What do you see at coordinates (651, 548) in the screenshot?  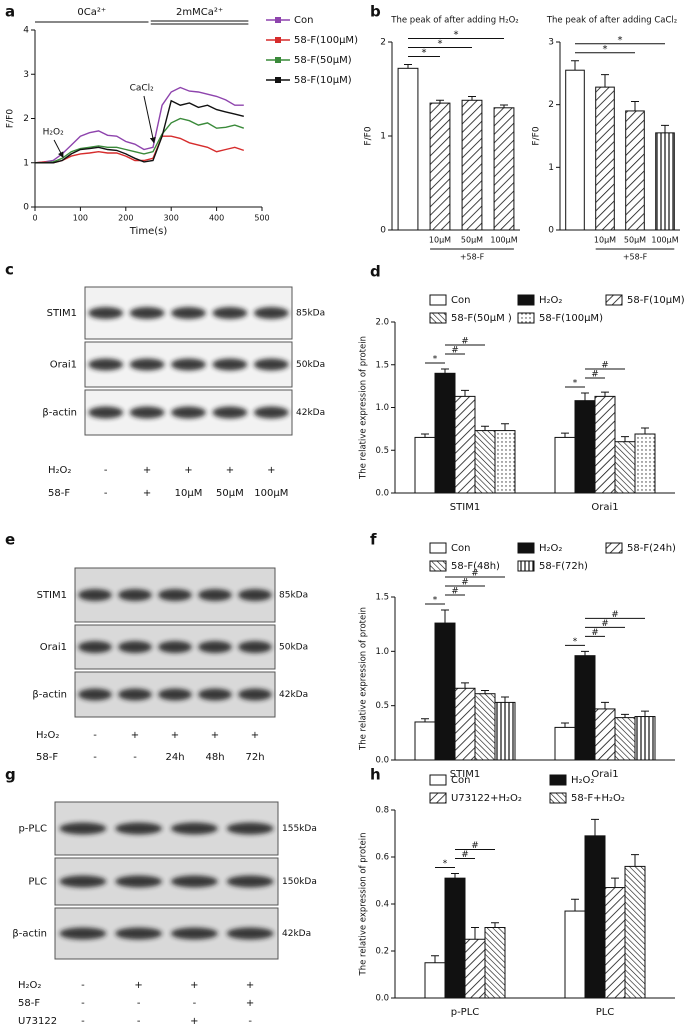 I see `legend-label: 58-F(24h)` at bounding box center [651, 548].